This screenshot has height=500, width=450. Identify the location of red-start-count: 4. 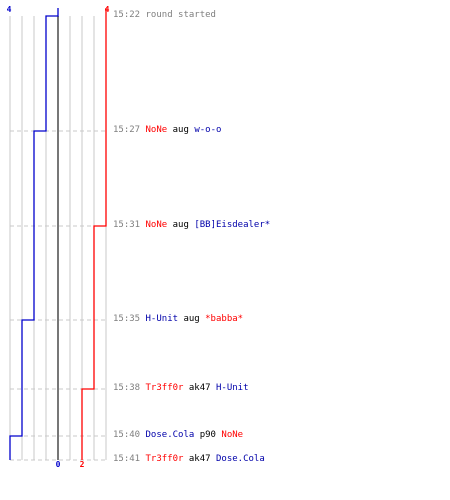
(107, 9).